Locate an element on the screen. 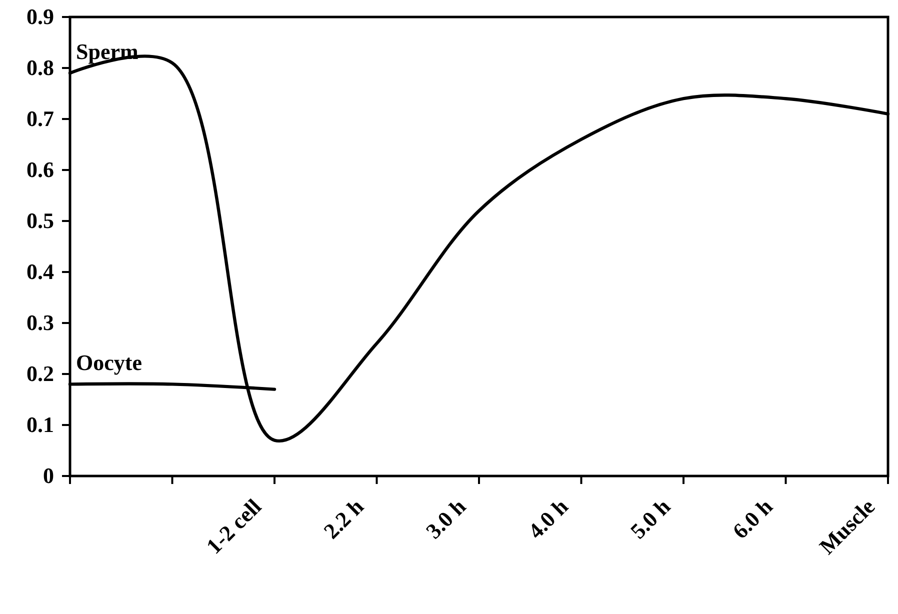  y-tick-label: 0.6 is located at coordinates (40, 169).